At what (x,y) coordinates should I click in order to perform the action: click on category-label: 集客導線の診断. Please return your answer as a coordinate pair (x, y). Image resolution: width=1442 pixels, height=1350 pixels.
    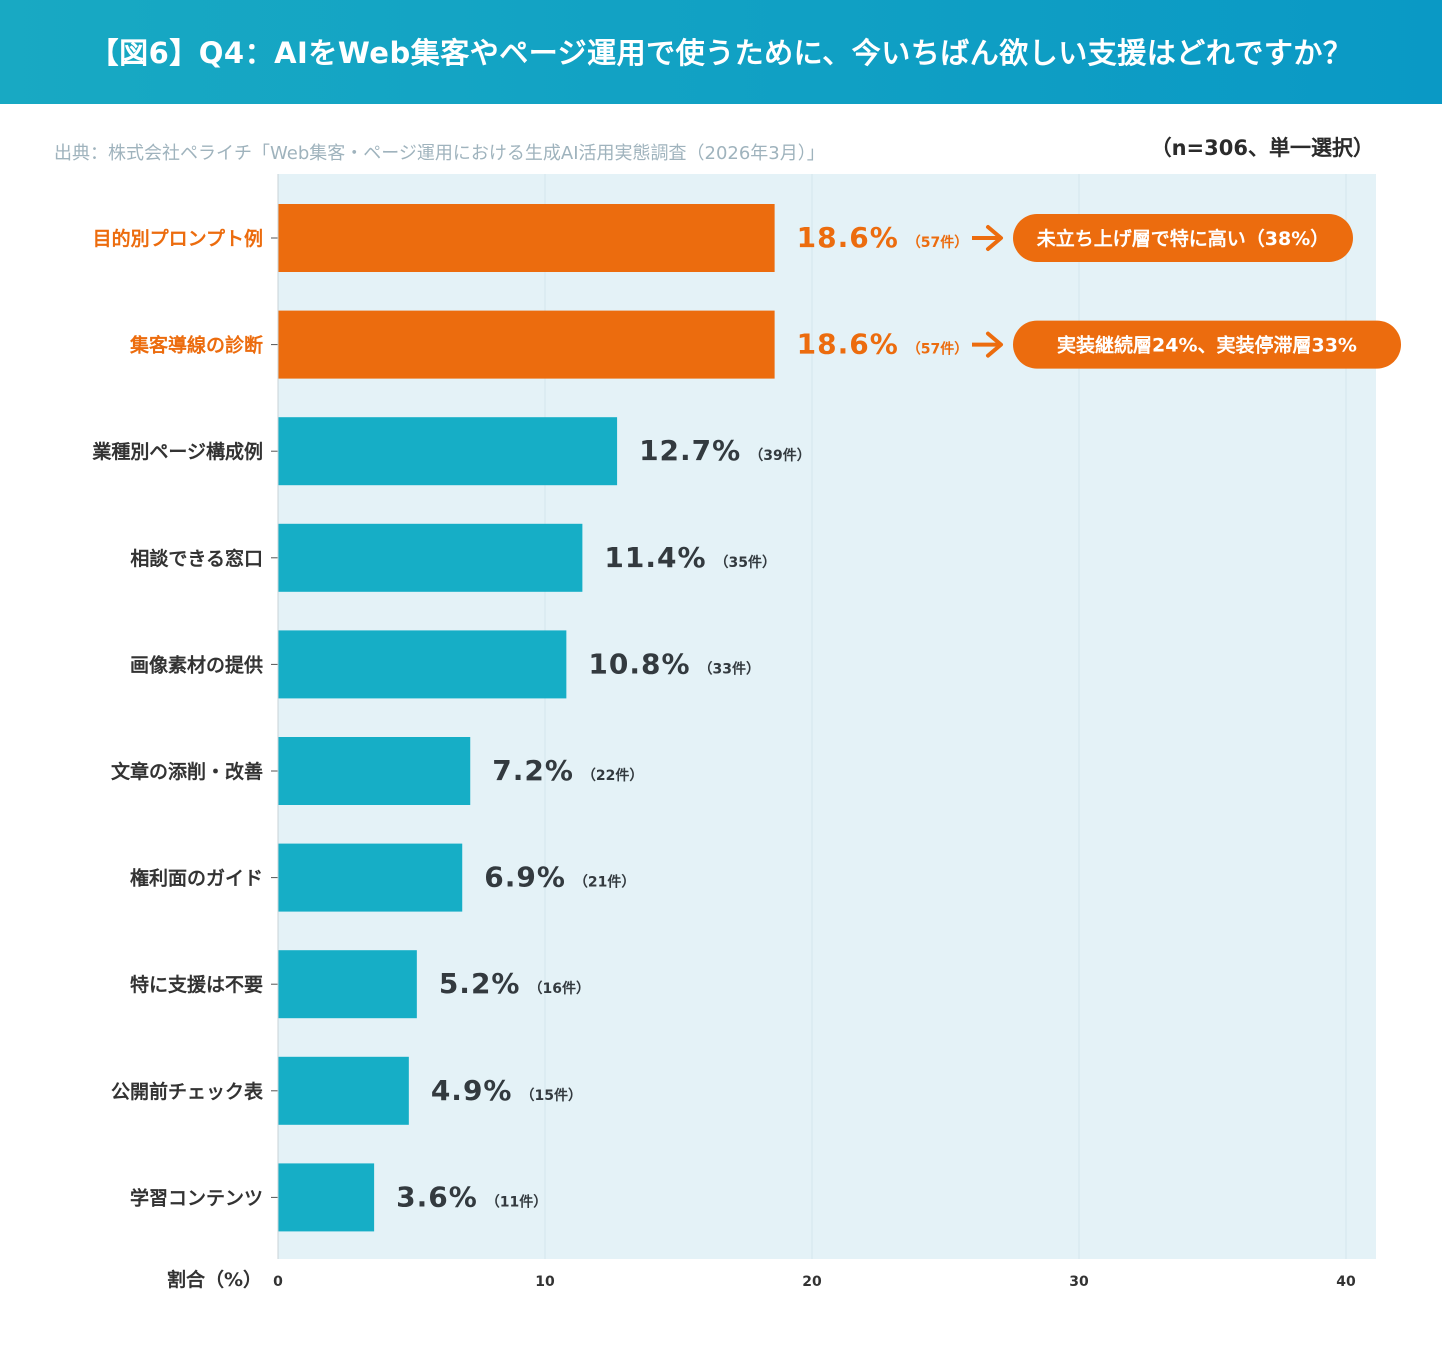
    Looking at the image, I should click on (196, 345).